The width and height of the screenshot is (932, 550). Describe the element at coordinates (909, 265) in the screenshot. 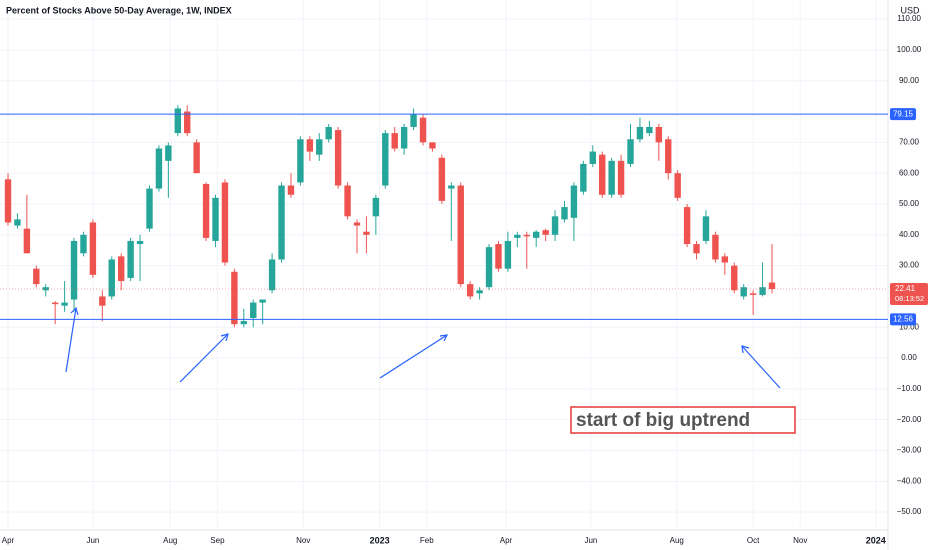

I see `y-tick-label: 30.00` at that location.